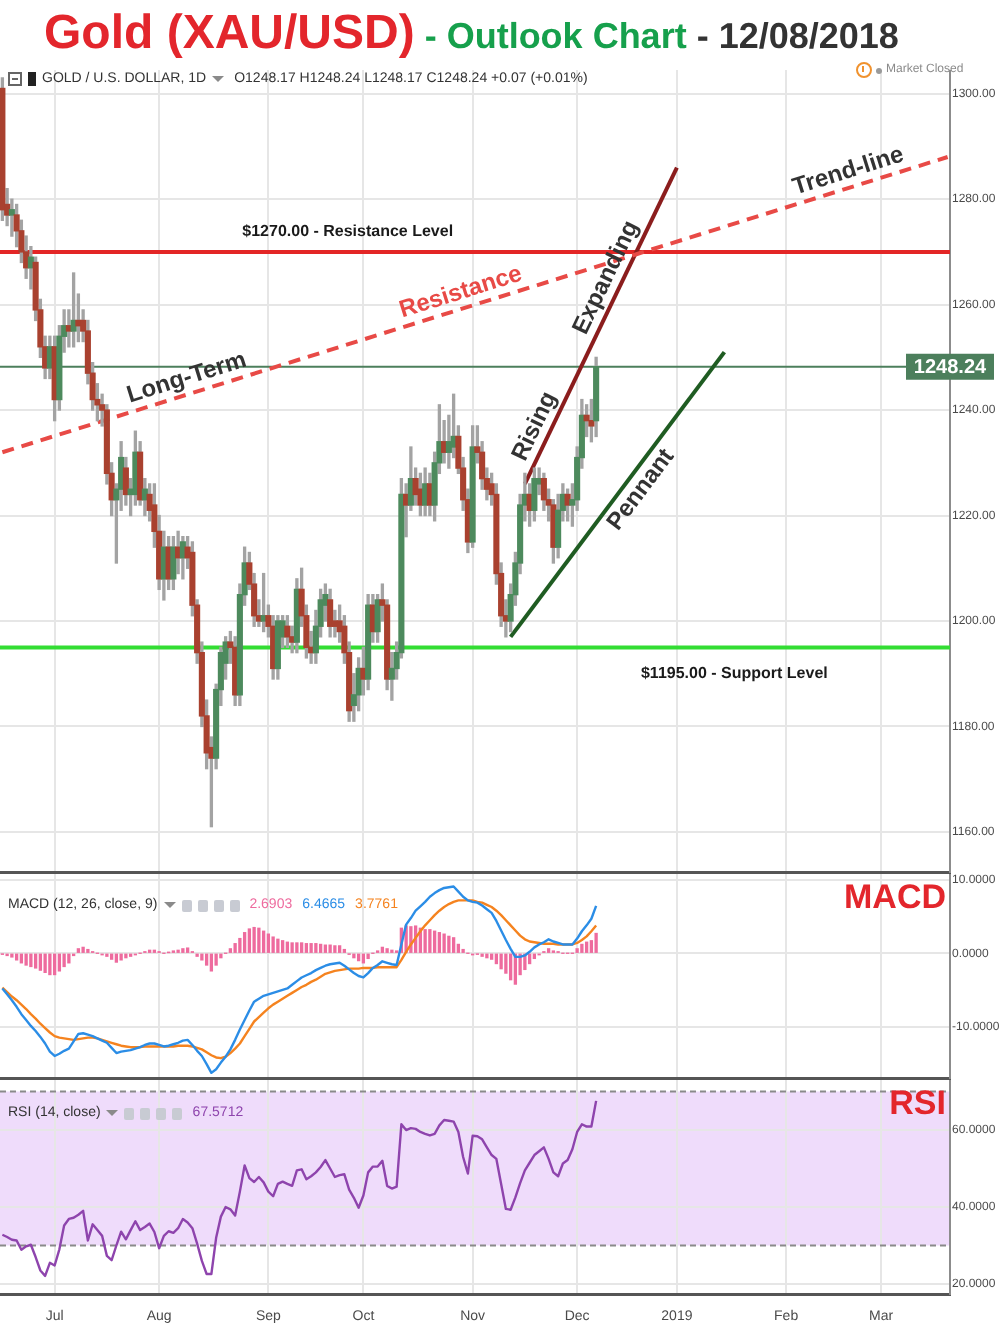 Image resolution: width=1000 pixels, height=1340 pixels. I want to click on ref-line-label: $1195.00 - Support Level, so click(734, 672).